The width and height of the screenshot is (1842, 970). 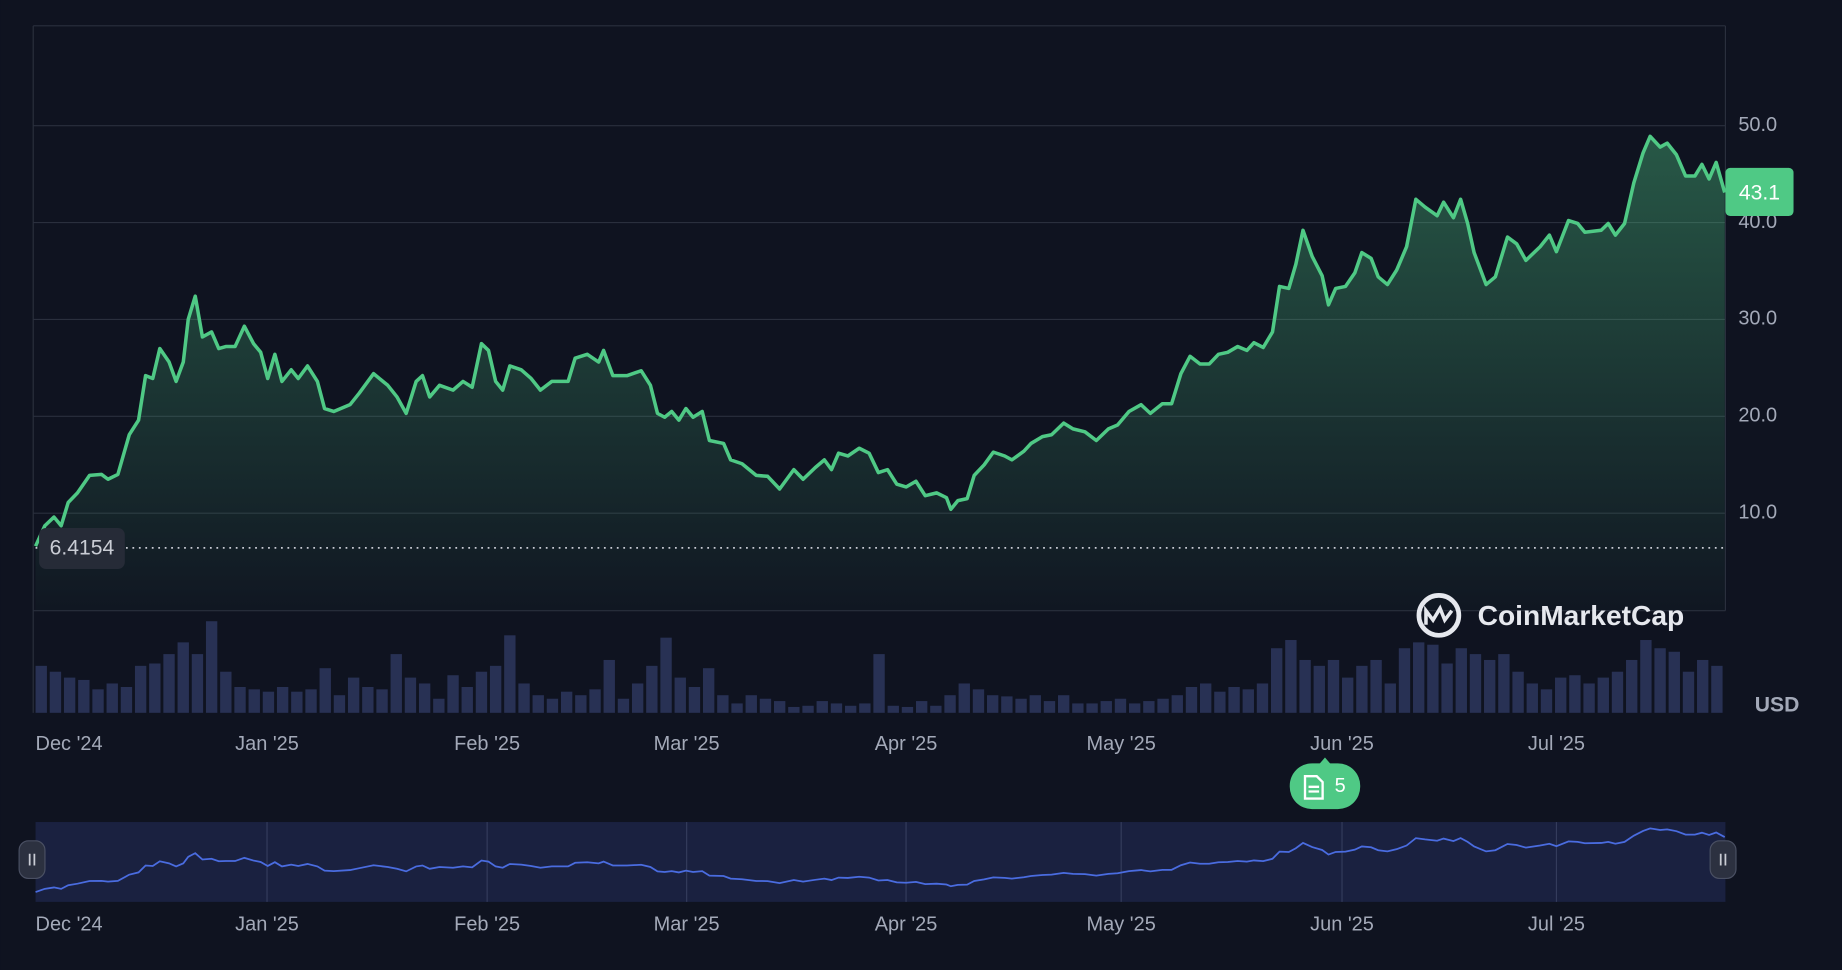 I want to click on x-tick-label: May '25, so click(x=1121, y=744).